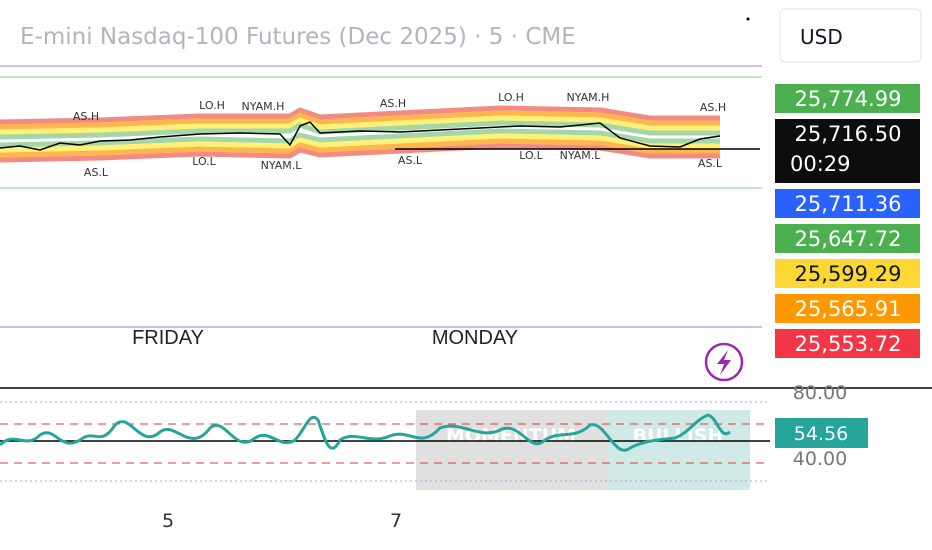 The image size is (932, 550). I want to click on alert-icon-bolt, so click(724, 362).